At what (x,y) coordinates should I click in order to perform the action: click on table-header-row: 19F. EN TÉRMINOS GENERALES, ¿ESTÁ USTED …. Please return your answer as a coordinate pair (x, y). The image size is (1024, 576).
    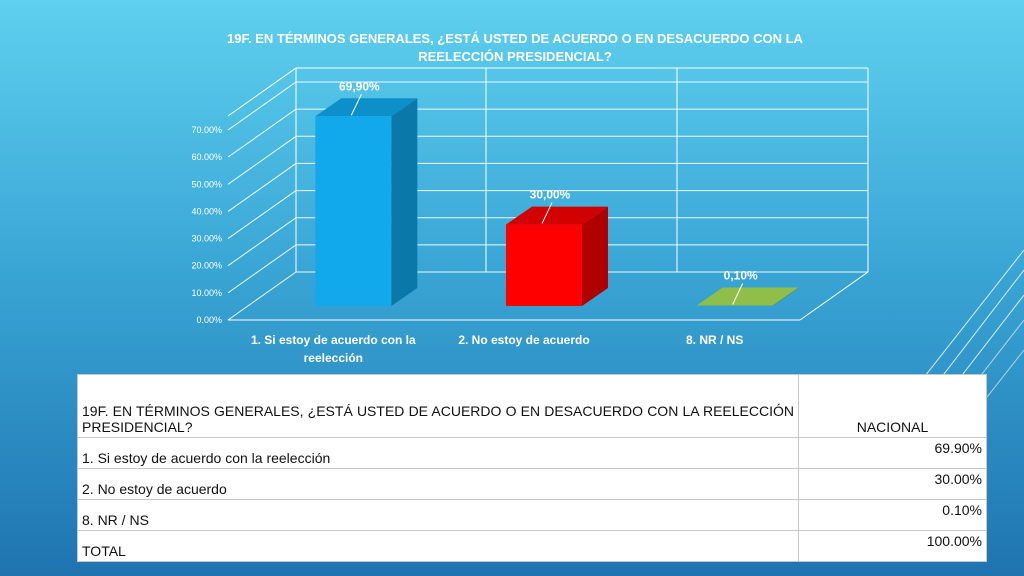
    Looking at the image, I should click on (532, 406).